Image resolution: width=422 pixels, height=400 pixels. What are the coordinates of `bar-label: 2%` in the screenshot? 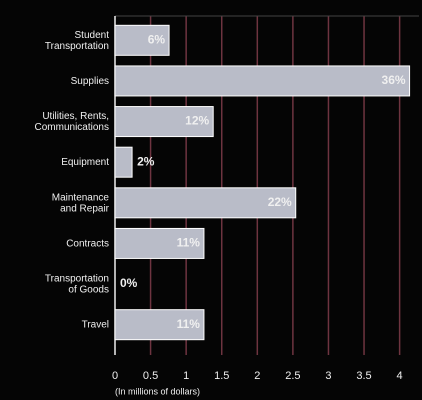 It's located at (146, 161).